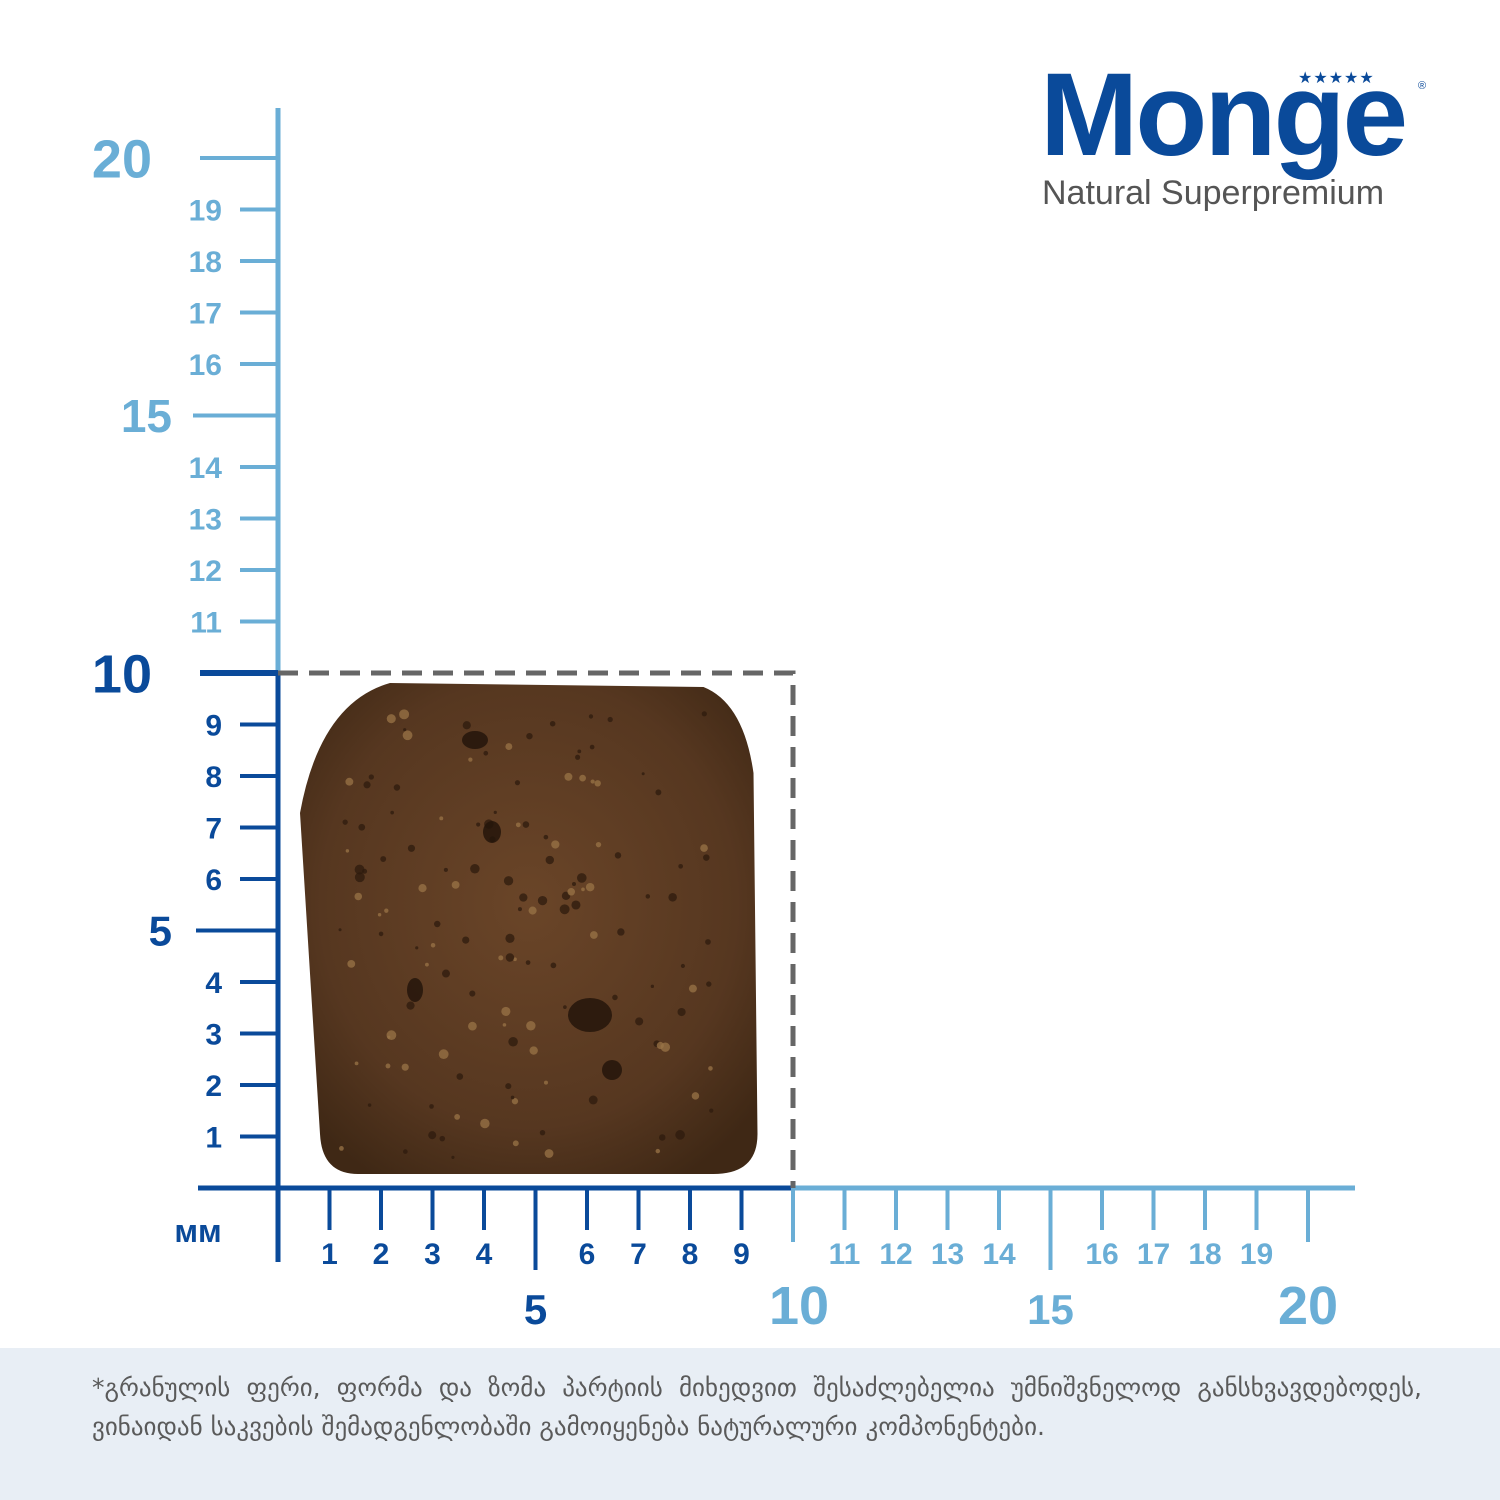  Describe the element at coordinates (213, 983) in the screenshot. I see `y-tick-label: 4` at that location.